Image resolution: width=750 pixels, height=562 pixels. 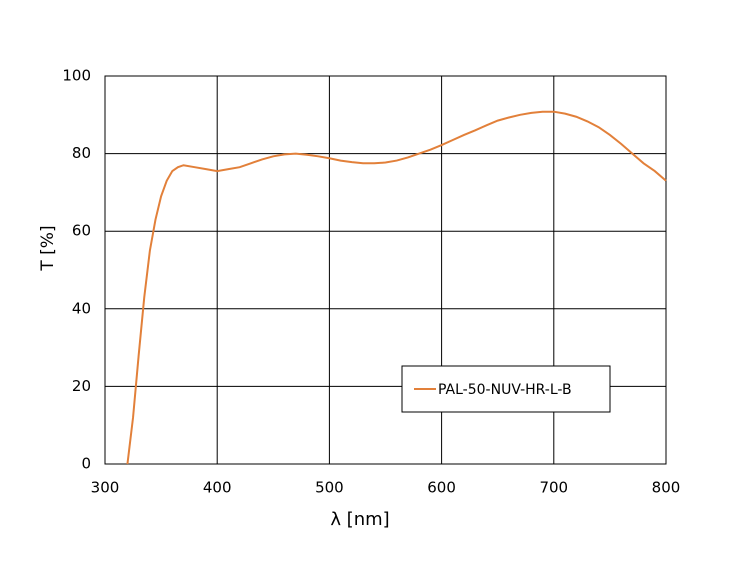 I want to click on x-tick-label: 400, so click(x=217, y=488).